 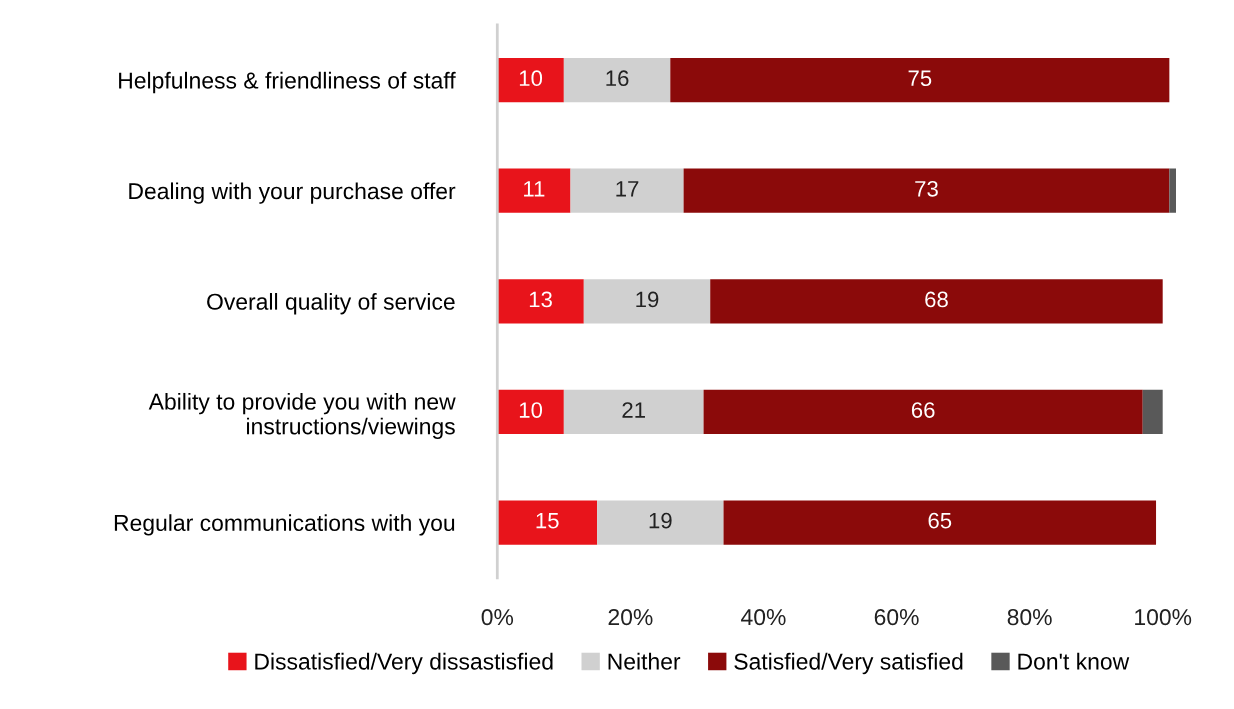 I want to click on data-label: 11, so click(x=534, y=189).